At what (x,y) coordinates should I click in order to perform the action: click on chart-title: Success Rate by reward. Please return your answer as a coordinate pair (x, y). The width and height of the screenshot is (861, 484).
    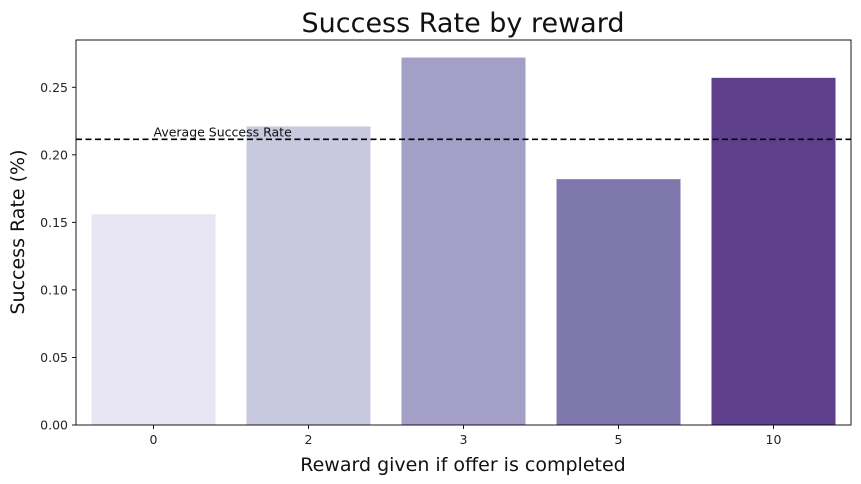
    Looking at the image, I should click on (463, 23).